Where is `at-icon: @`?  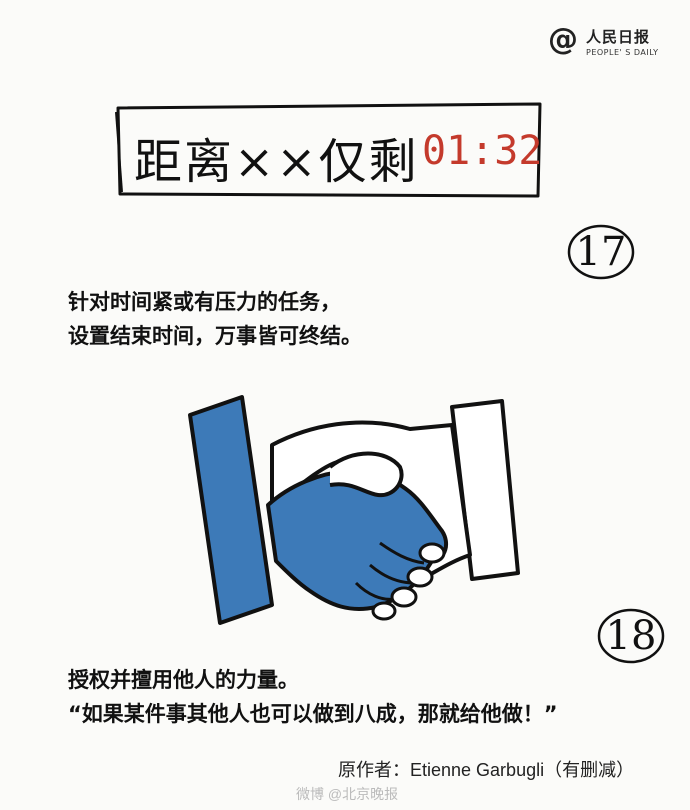 at-icon: @ is located at coordinates (563, 39).